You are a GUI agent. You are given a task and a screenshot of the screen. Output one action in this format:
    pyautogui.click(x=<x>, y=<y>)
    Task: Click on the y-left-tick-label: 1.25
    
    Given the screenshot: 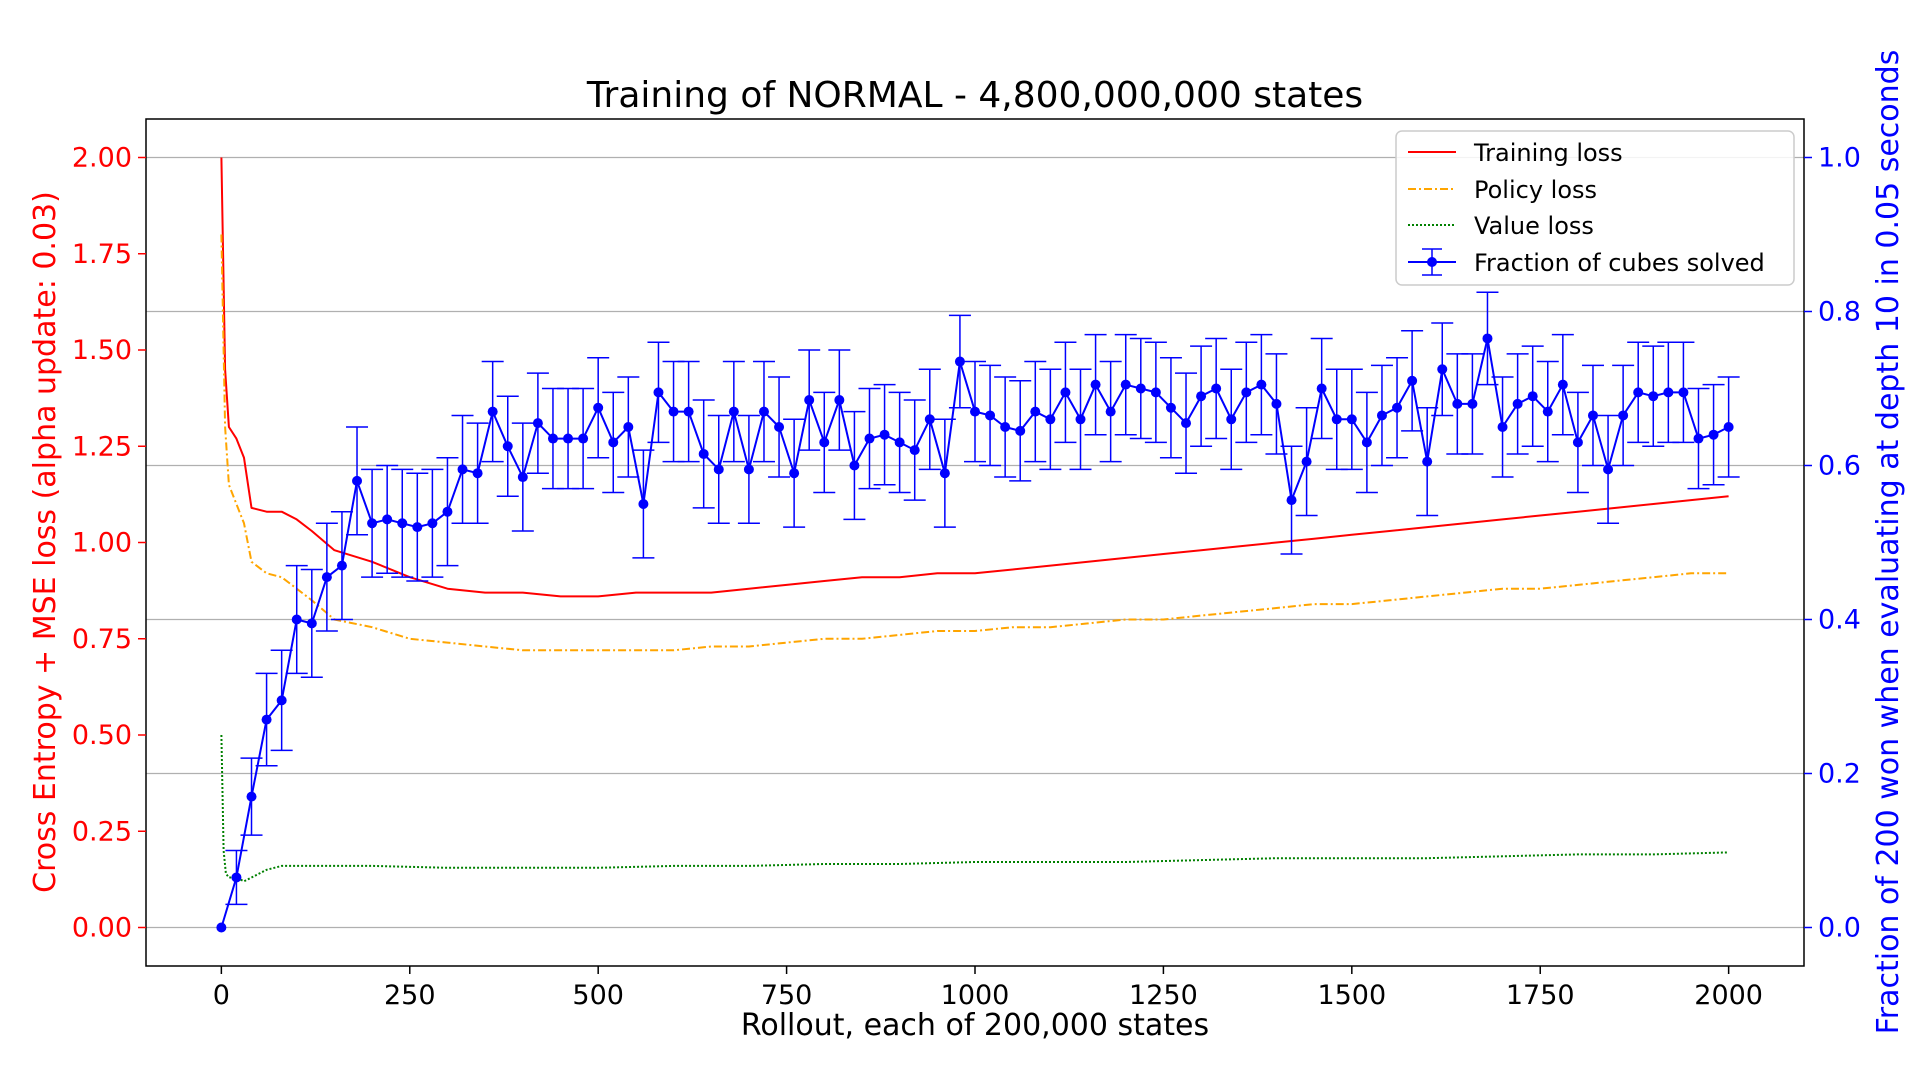 What is the action you would take?
    pyautogui.click(x=102, y=446)
    